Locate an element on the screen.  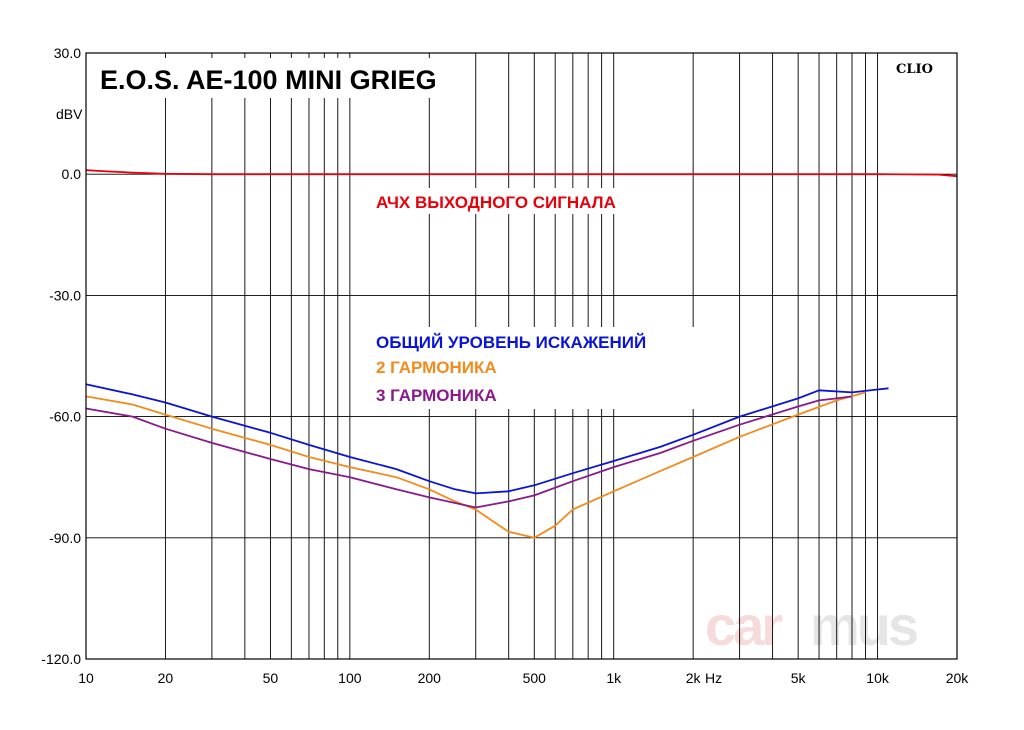
x-tick-label: 10 is located at coordinates (86, 678).